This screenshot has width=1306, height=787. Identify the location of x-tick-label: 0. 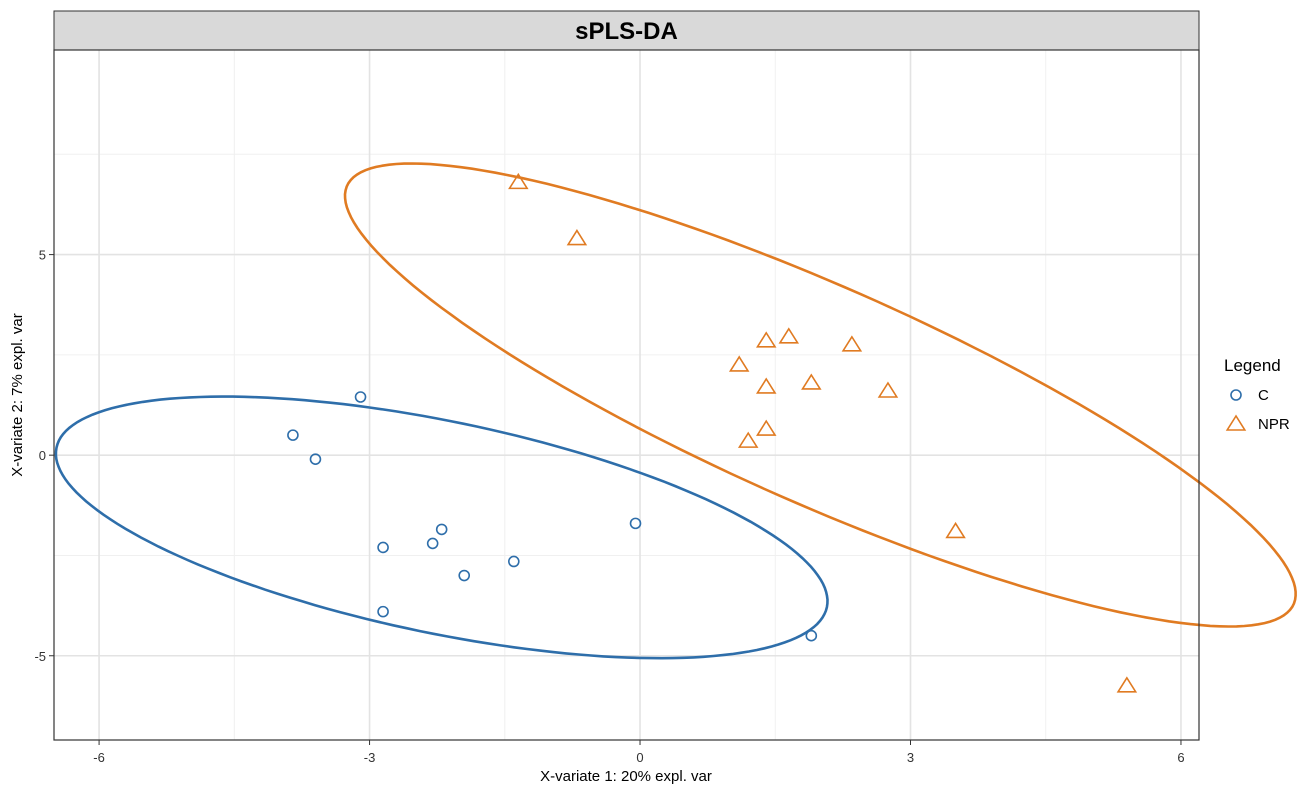
(639, 757).